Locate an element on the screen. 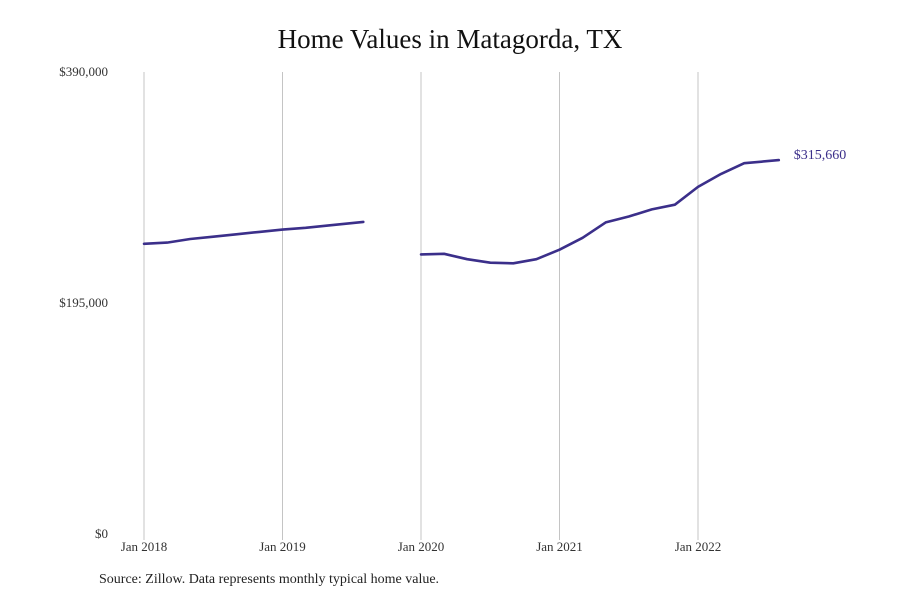  x-tick-label: Jan 2019 is located at coordinates (282, 546).